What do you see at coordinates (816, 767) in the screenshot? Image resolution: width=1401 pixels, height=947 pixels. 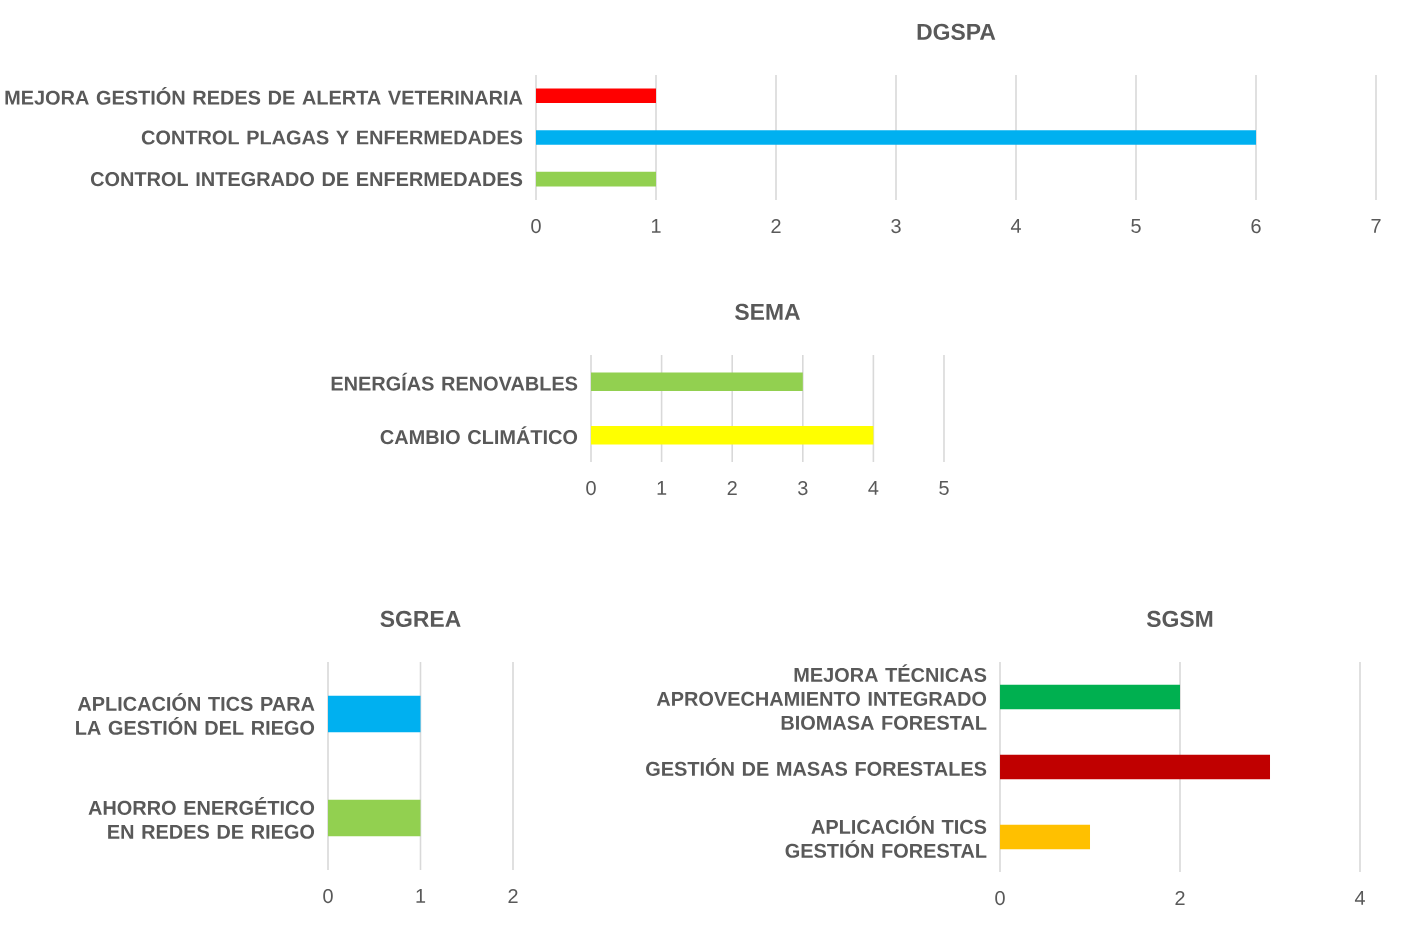 I see `y-tick-label: GESTIÓN DE MASAS FORESTALES` at bounding box center [816, 767].